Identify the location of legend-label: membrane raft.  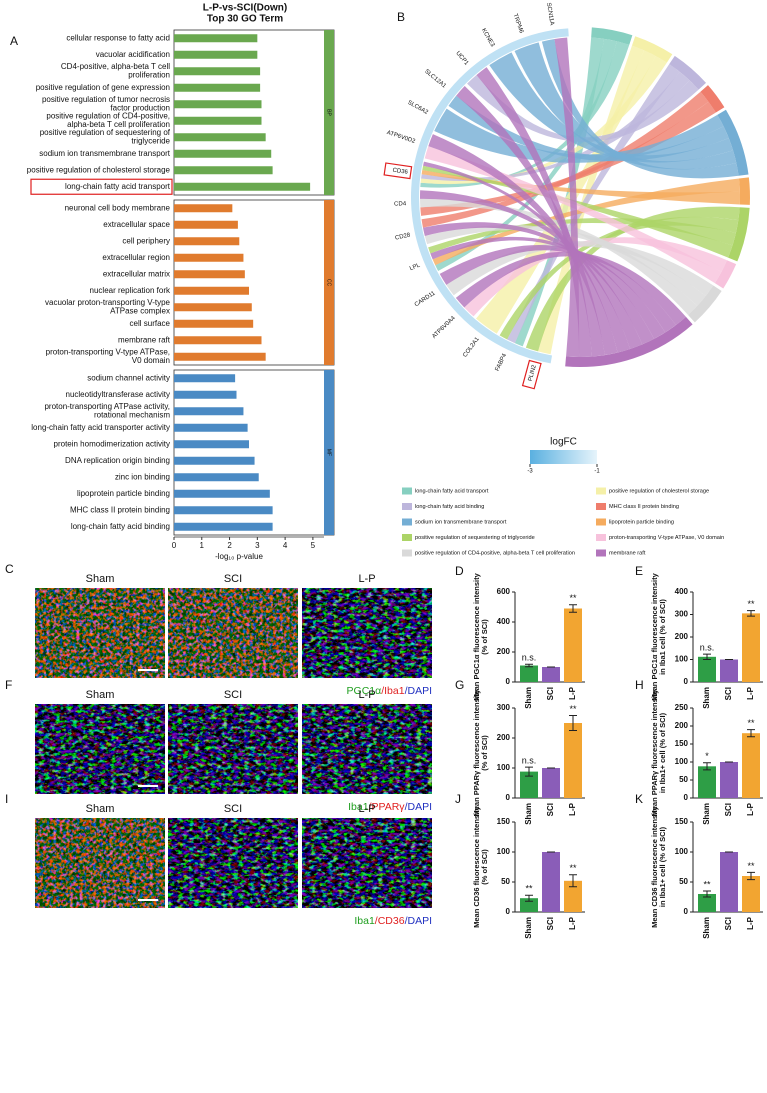
(627, 553).